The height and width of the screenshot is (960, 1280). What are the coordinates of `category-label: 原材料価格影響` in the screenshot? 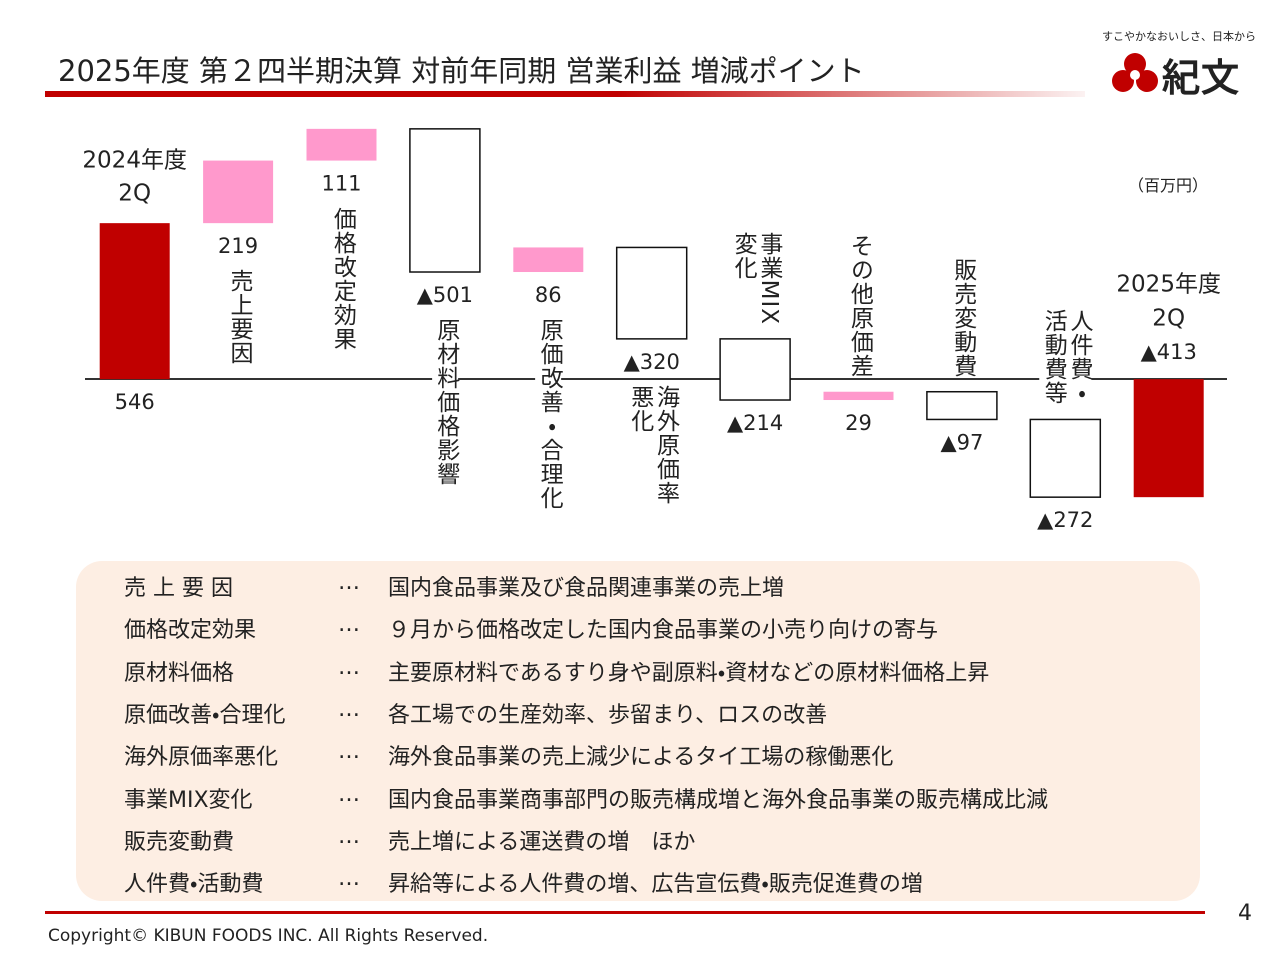 It's located at (445, 402).